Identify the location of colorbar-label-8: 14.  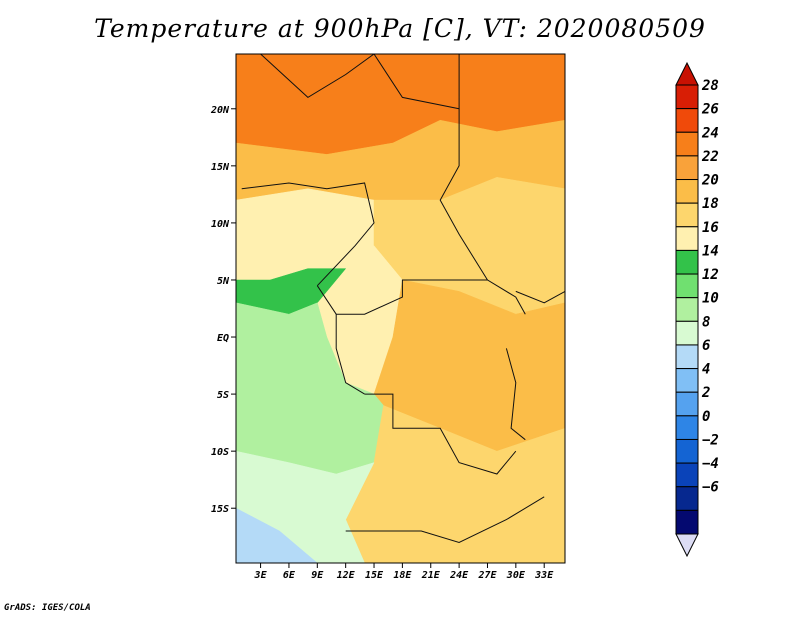
(710, 251).